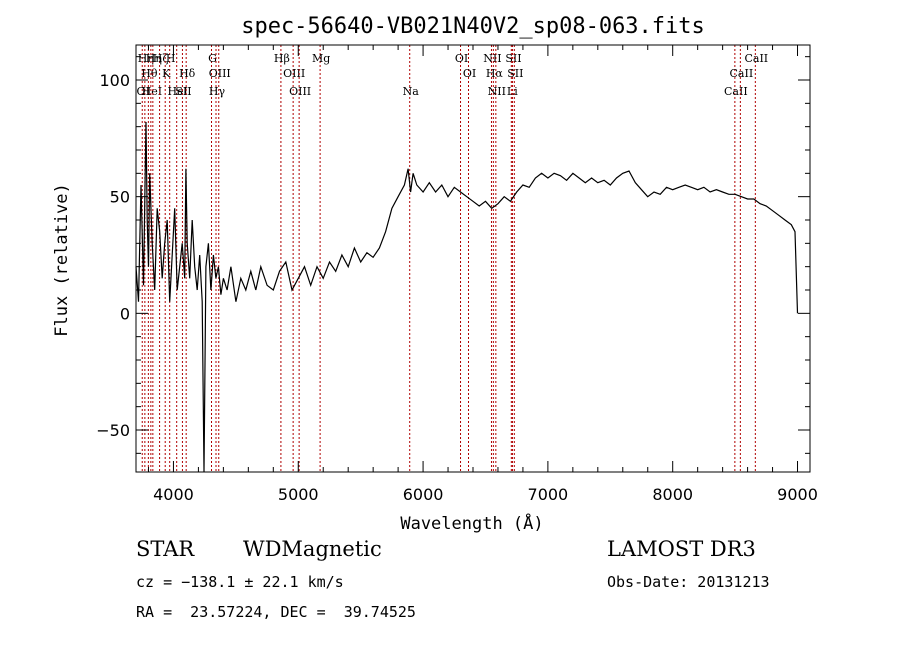 The width and height of the screenshot is (900, 649). I want to click on chart-title: spec-56640-VB021N40V2_sp08-063.fits, so click(473, 26).